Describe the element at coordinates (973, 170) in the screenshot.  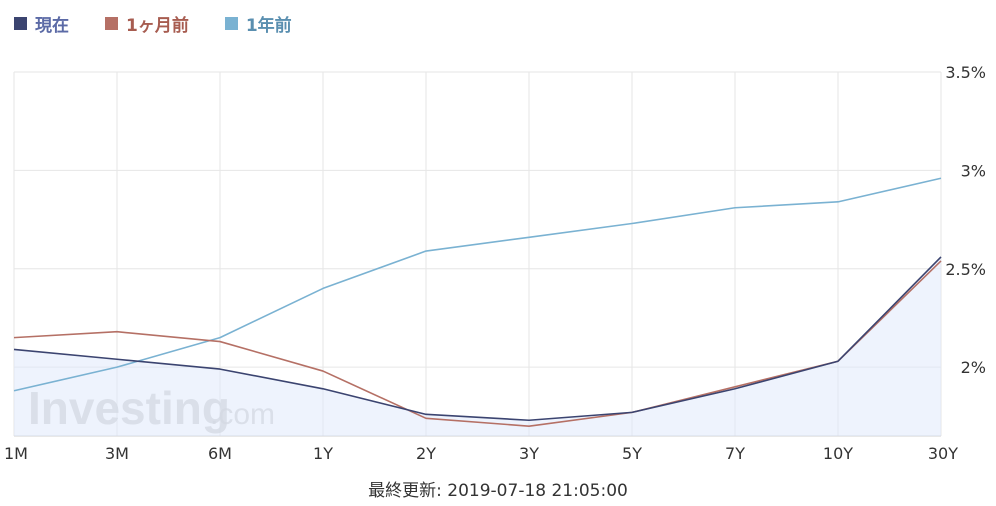
I see `y-tick-label: 3%` at that location.